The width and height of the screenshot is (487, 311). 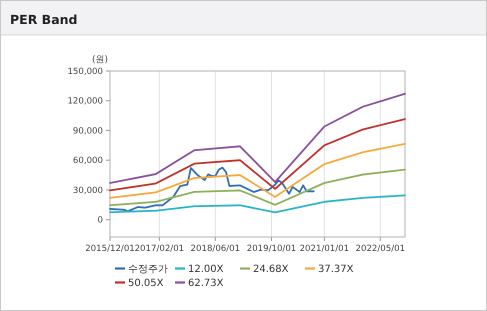 I want to click on legend-label: 24.68X, so click(x=271, y=269).